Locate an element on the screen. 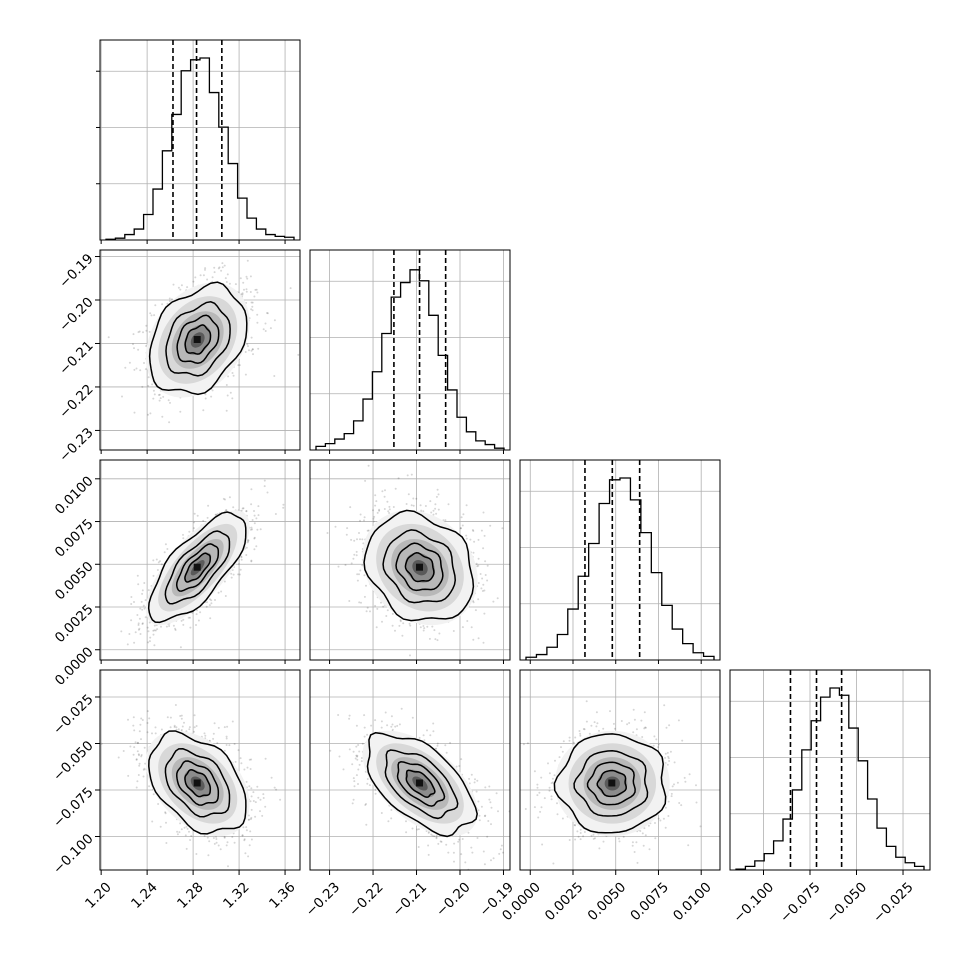  x-tick-label: −0.20 is located at coordinates (453, 899).